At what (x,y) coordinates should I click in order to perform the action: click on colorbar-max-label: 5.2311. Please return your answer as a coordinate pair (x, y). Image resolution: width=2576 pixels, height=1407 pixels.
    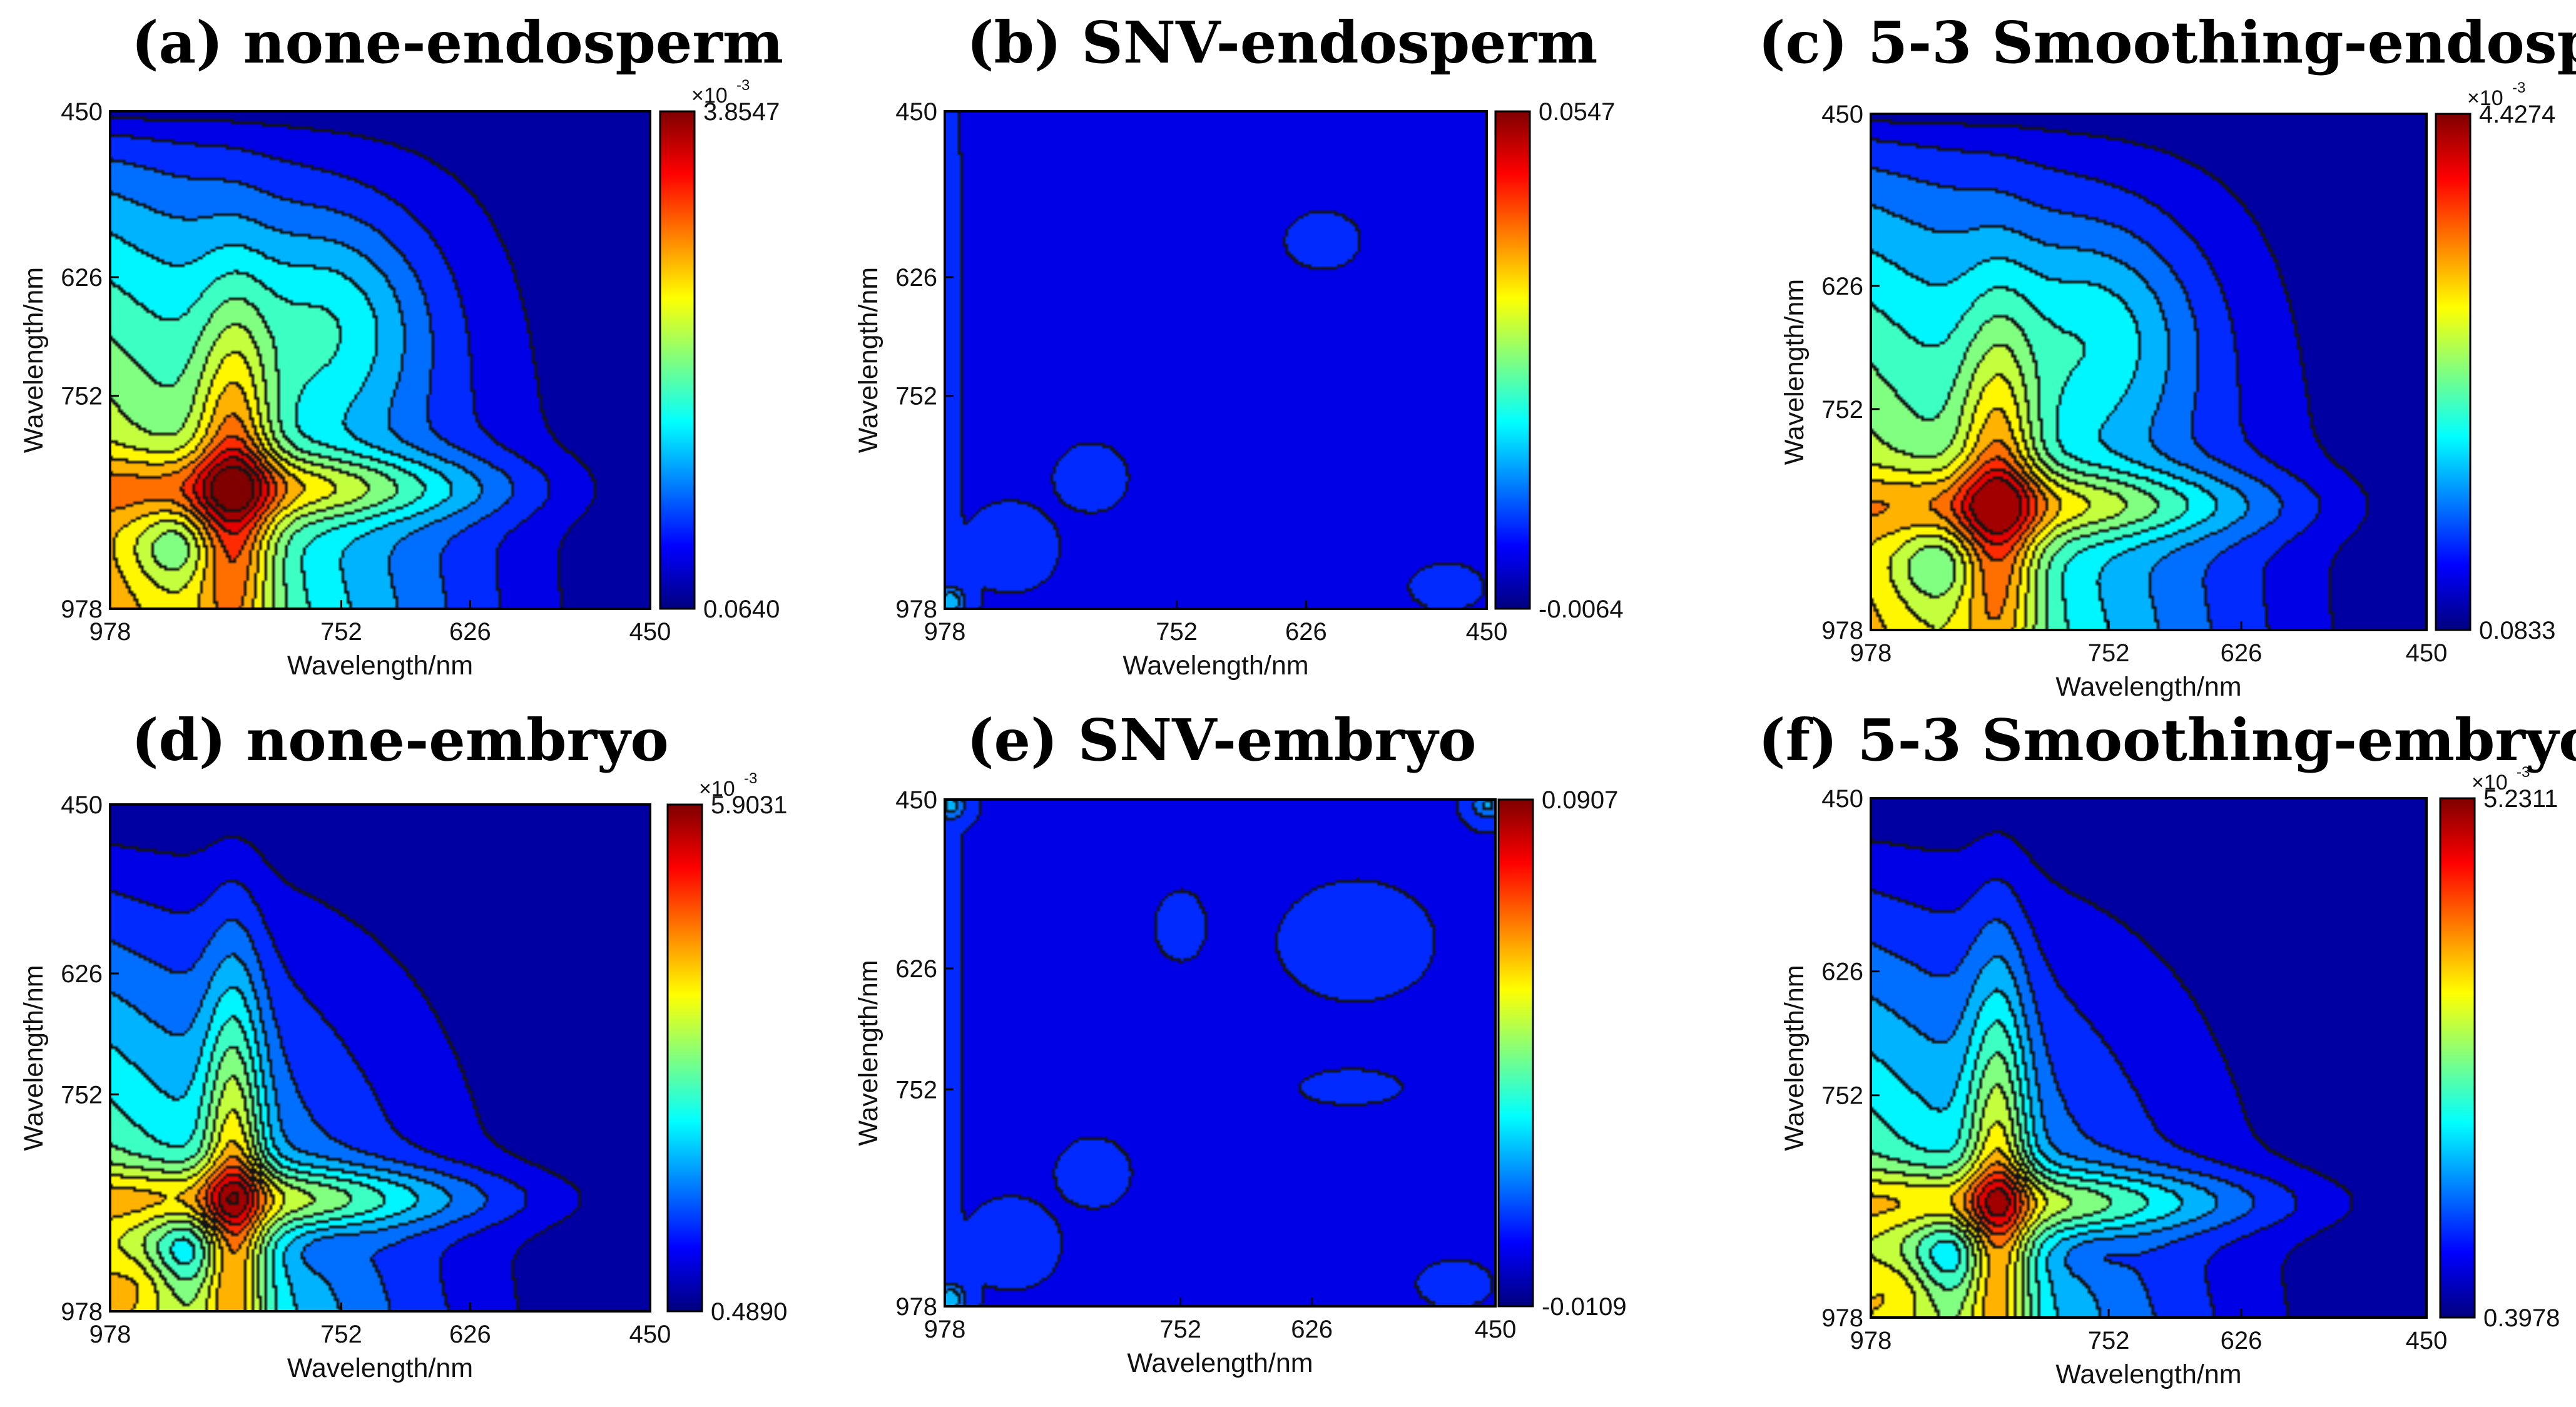
    Looking at the image, I should click on (2520, 799).